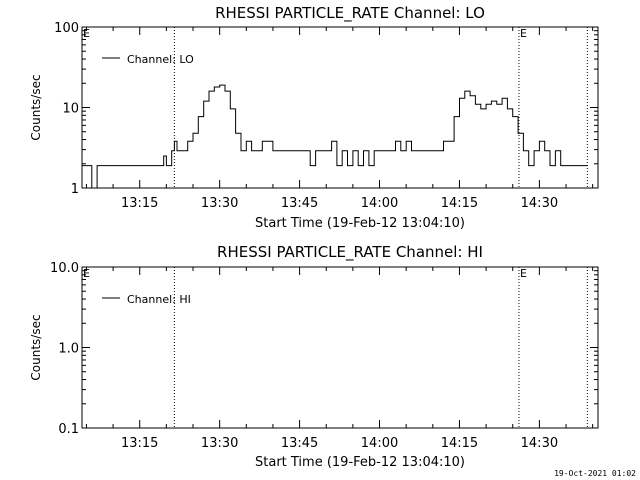 The height and width of the screenshot is (480, 640). What do you see at coordinates (299, 203) in the screenshot?
I see `panel-1-x-tick-label: 13:45` at bounding box center [299, 203].